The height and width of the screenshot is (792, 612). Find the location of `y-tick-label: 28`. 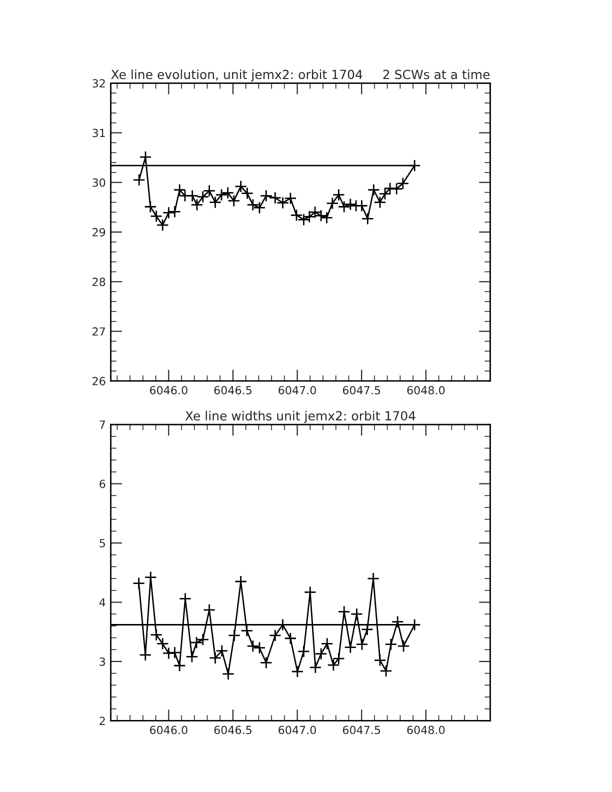

y-tick-label: 28 is located at coordinates (99, 282).